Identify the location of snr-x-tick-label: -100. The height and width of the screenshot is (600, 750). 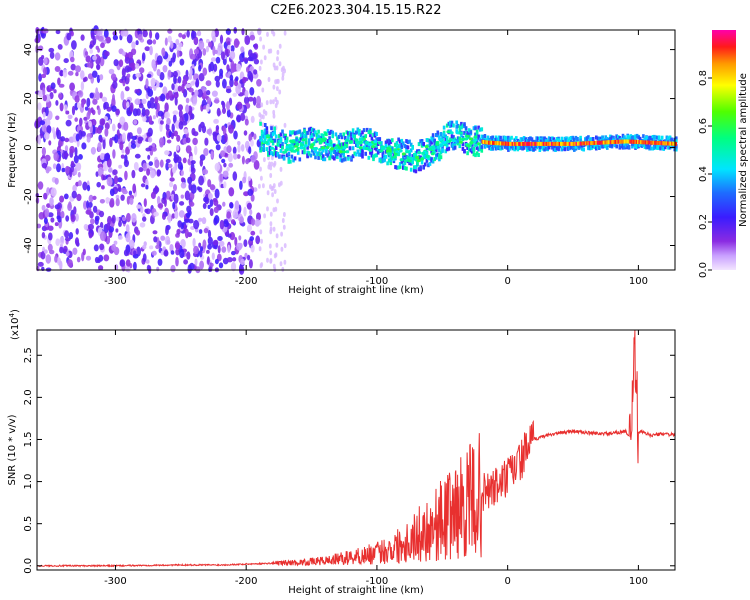
(377, 581).